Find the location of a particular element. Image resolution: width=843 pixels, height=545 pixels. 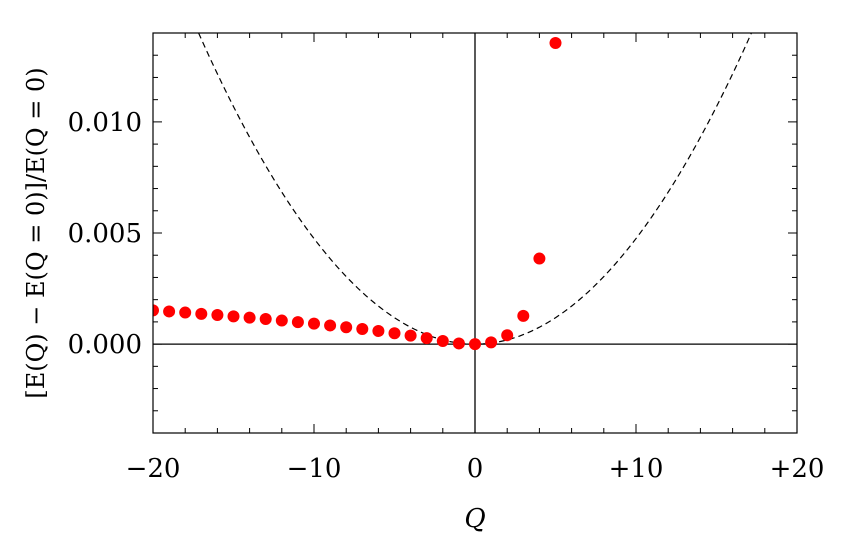

x-tick-label: −20 is located at coordinates (153, 469).